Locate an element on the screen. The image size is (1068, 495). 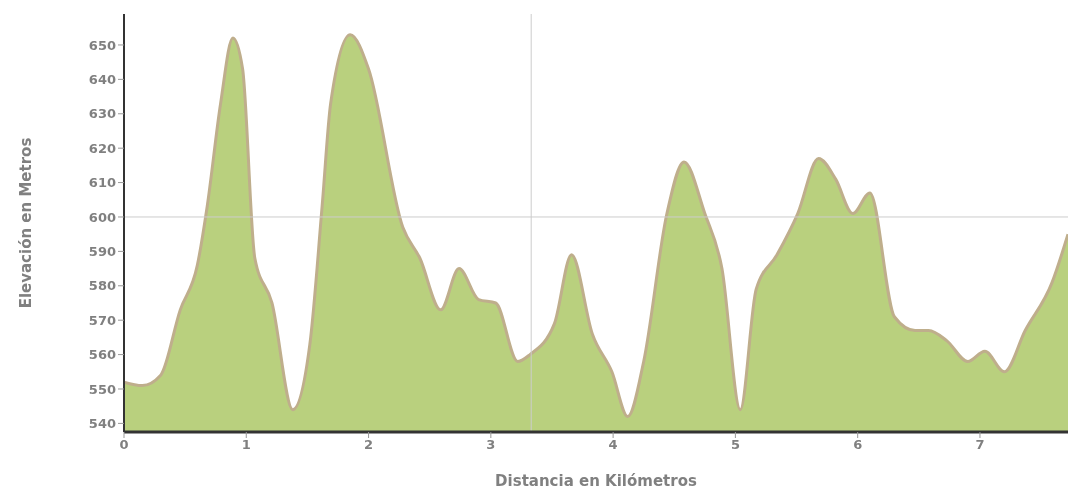
y-tick-label: 580 is located at coordinates (102, 286).